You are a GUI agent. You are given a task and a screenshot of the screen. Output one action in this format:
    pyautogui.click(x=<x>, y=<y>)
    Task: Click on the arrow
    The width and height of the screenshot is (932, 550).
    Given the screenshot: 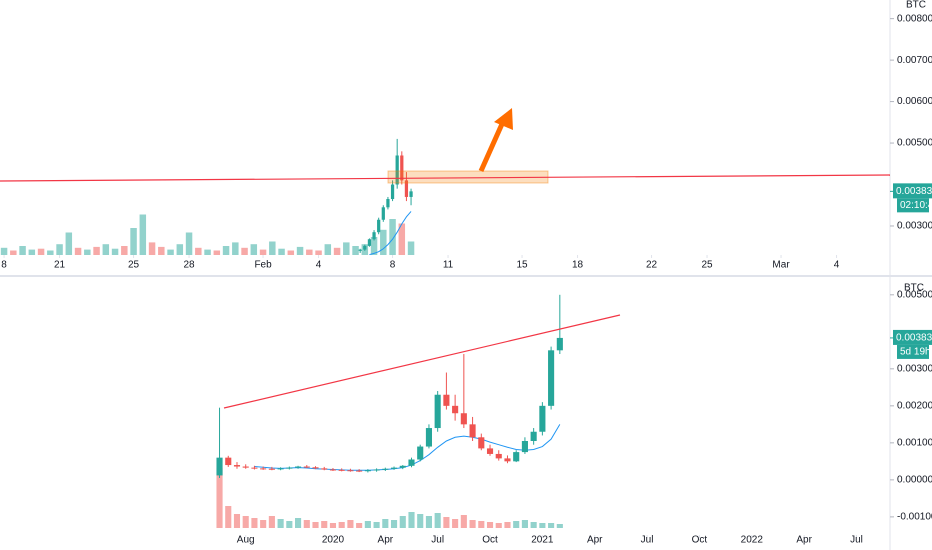 What is the action you would take?
    pyautogui.click(x=491, y=147)
    